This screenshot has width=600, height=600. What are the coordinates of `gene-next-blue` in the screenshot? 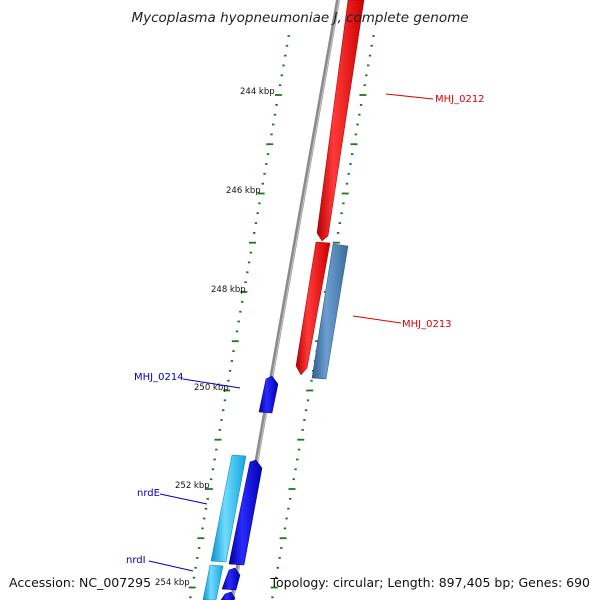 It's located at (228, 595).